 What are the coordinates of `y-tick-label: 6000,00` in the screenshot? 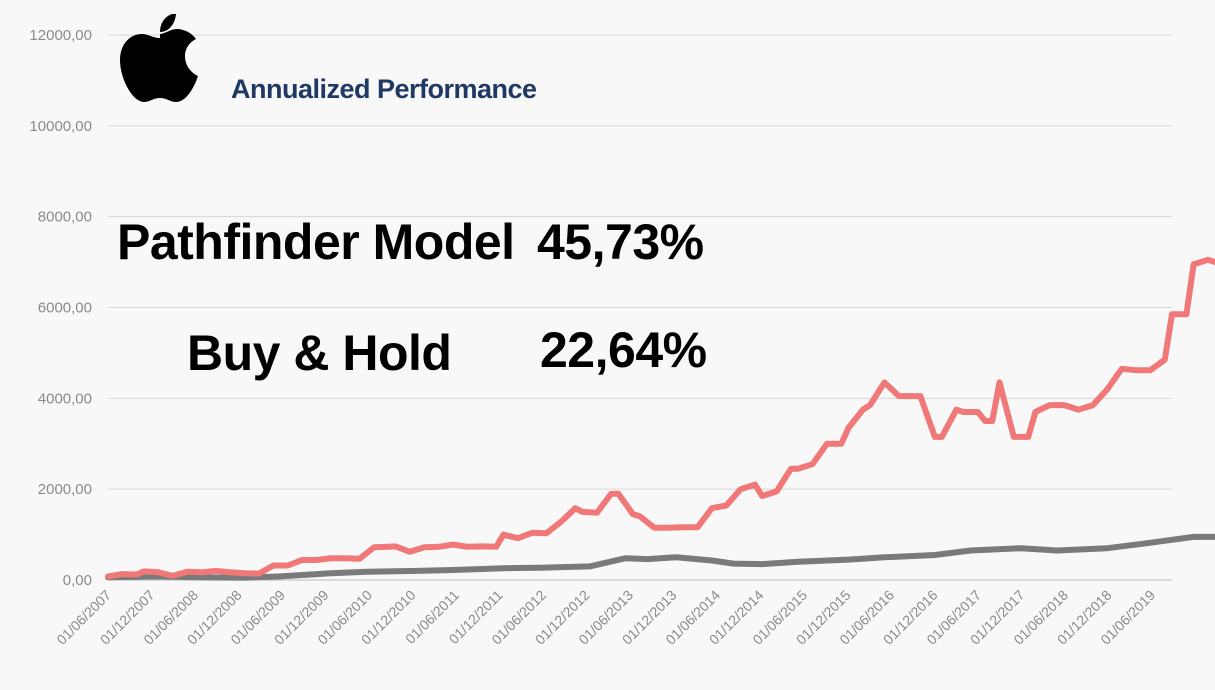 It's located at (65, 308).